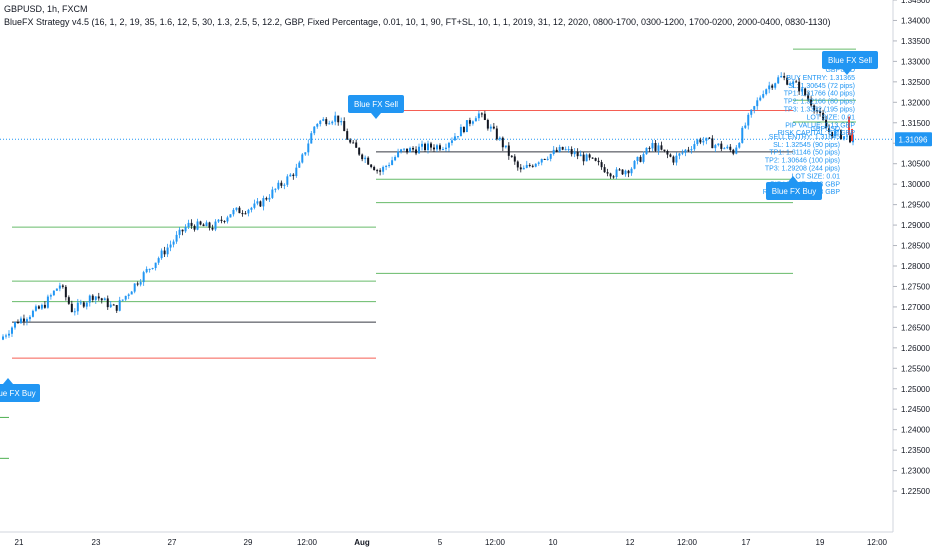 This screenshot has height=555, width=932. Describe the element at coordinates (915, 348) in the screenshot. I see `y-tick-label: 1.26000` at that location.